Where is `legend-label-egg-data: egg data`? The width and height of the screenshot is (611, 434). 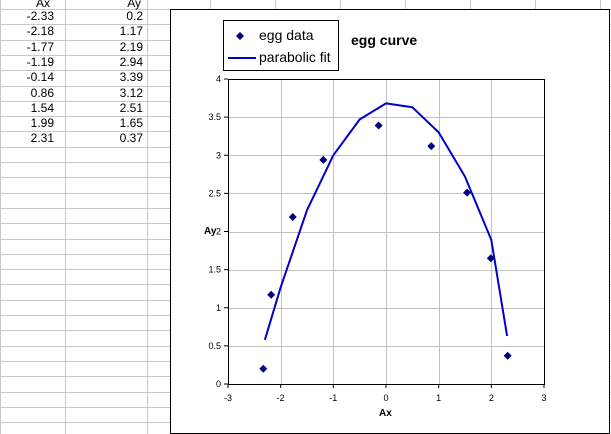 legend-label-egg-data: egg data is located at coordinates (286, 35).